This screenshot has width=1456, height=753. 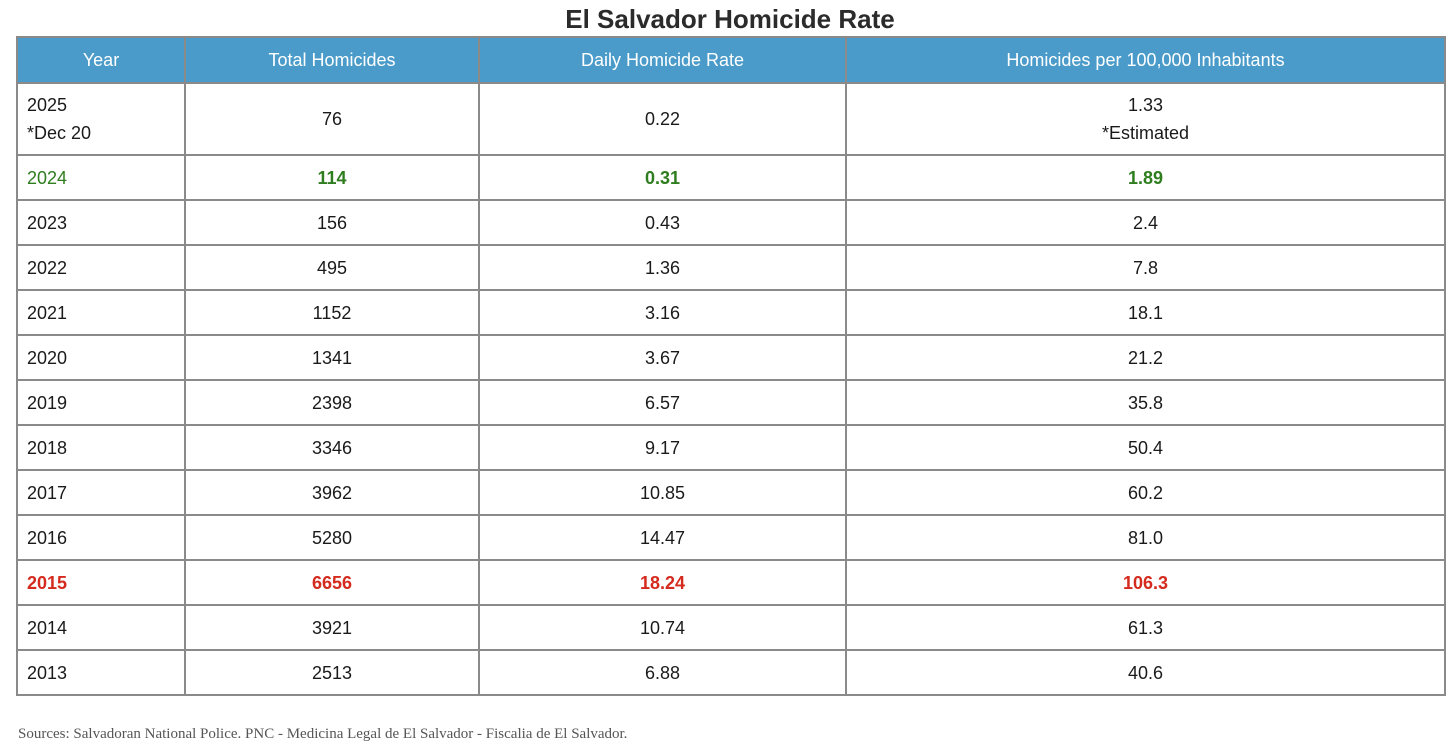 What do you see at coordinates (101, 60) in the screenshot?
I see `header-year: Year` at bounding box center [101, 60].